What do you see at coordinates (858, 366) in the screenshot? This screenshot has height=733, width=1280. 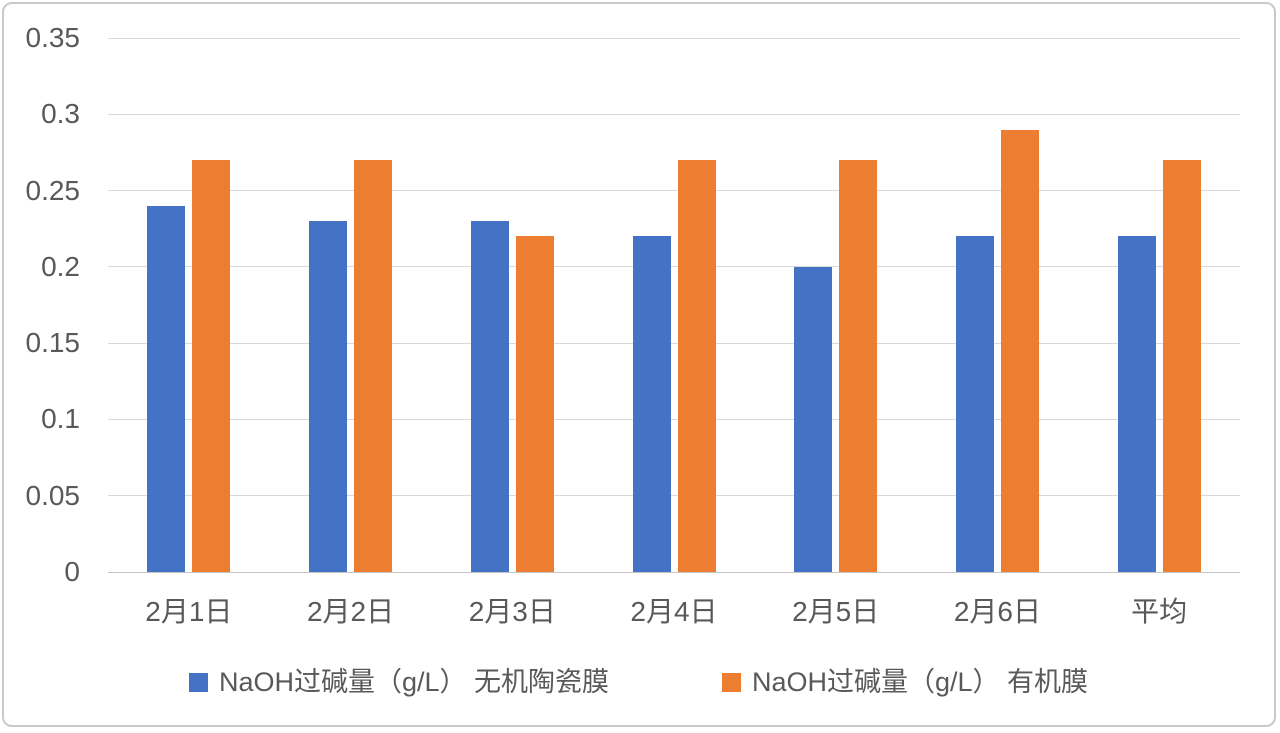 I see `bar-series-1-2月5日` at bounding box center [858, 366].